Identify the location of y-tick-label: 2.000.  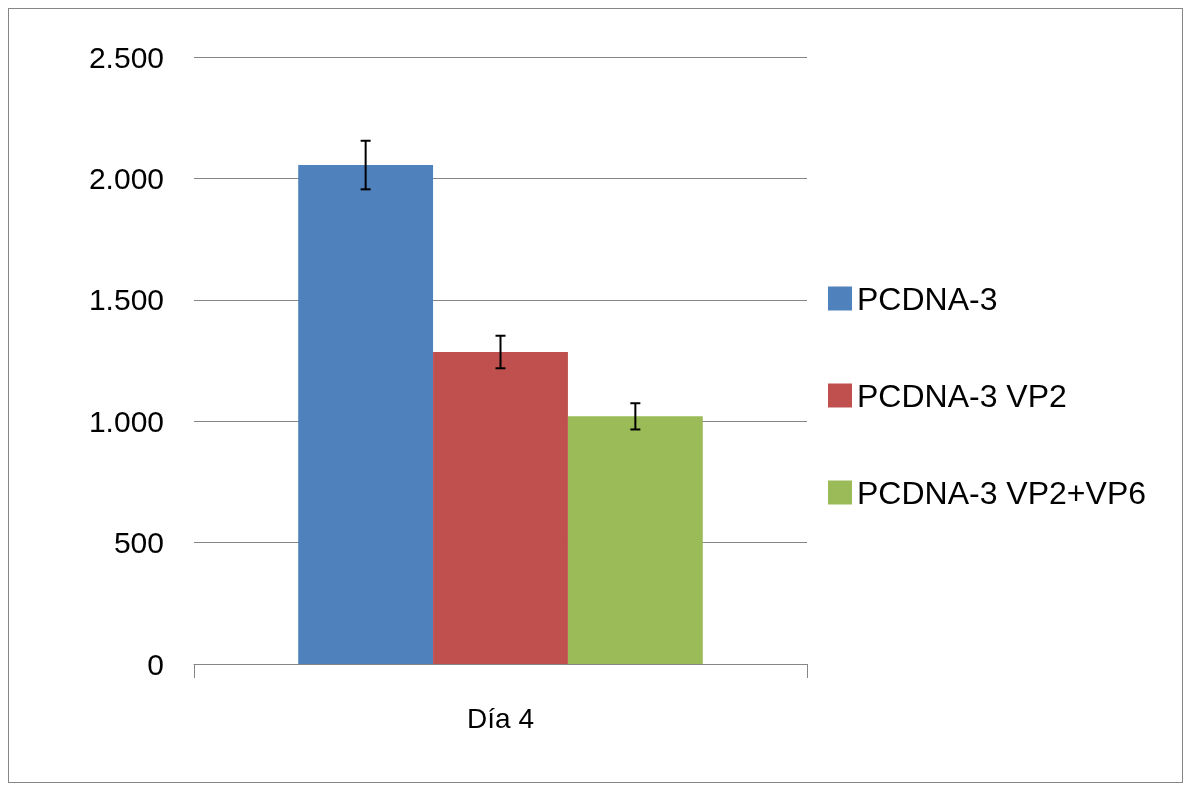
(126, 178).